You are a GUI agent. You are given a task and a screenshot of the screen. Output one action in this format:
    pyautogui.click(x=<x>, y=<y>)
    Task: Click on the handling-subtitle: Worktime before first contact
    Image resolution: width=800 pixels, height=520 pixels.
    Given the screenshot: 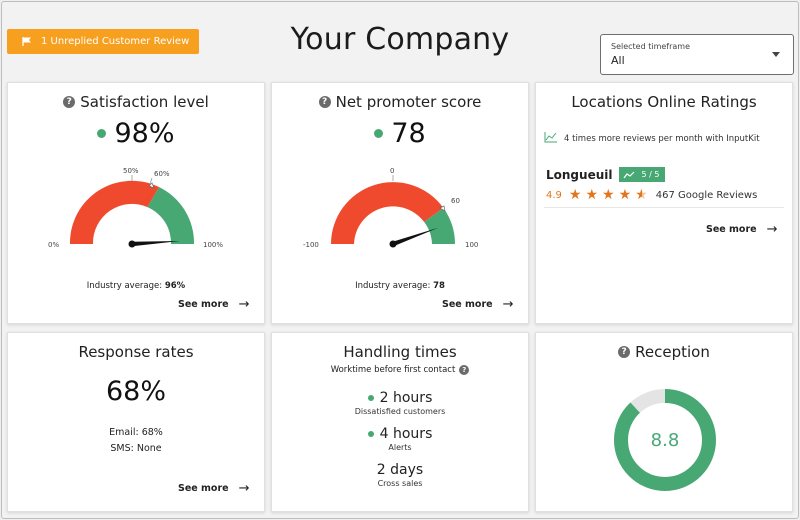 What is the action you would take?
    pyautogui.click(x=393, y=370)
    